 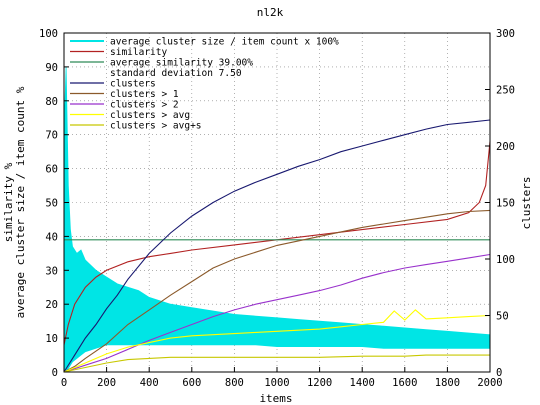 I want to click on y-tick-label-right: 0, so click(x=499, y=373).